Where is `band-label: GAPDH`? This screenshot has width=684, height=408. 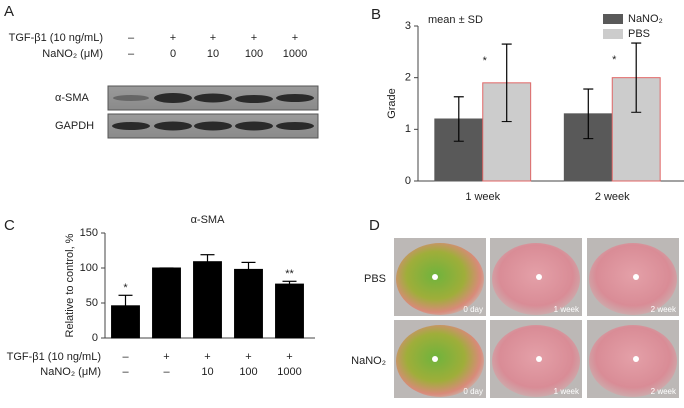
band-label: GAPDH is located at coordinates (74, 126).